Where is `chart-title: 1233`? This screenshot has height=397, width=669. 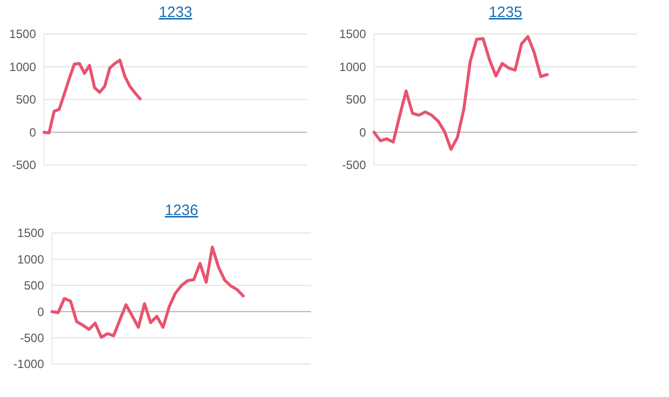
chart-title: 1233 is located at coordinates (175, 12).